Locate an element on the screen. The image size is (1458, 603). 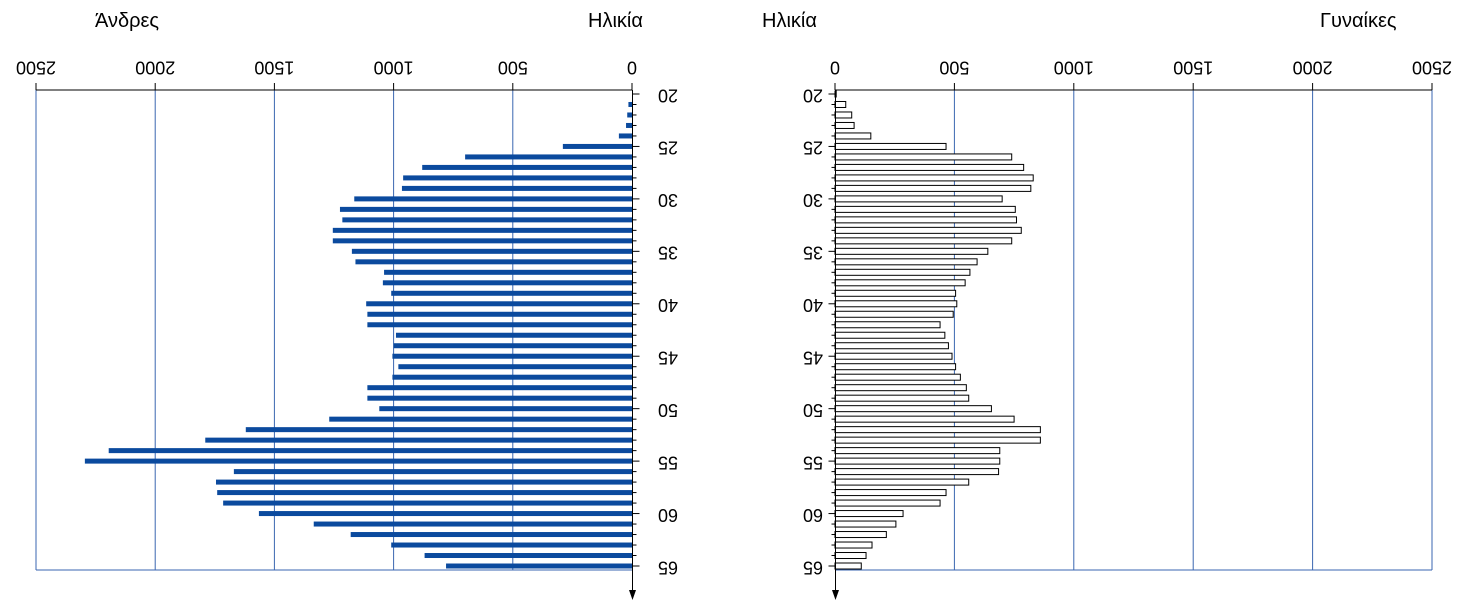
left-age-label: Ηλικία is located at coordinates (615, 21).